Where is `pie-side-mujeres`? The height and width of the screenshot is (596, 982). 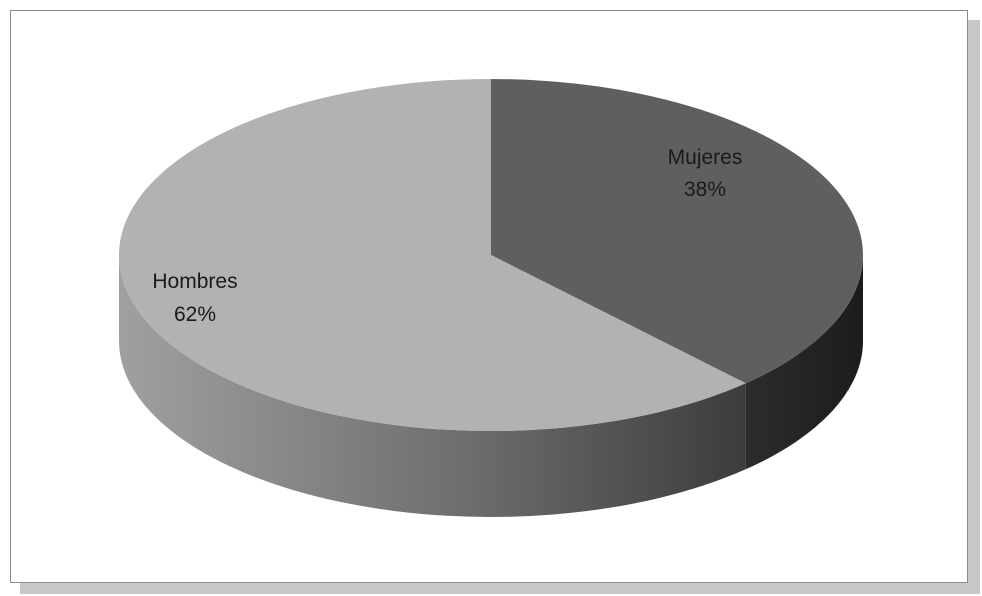 pie-side-mujeres is located at coordinates (804, 362).